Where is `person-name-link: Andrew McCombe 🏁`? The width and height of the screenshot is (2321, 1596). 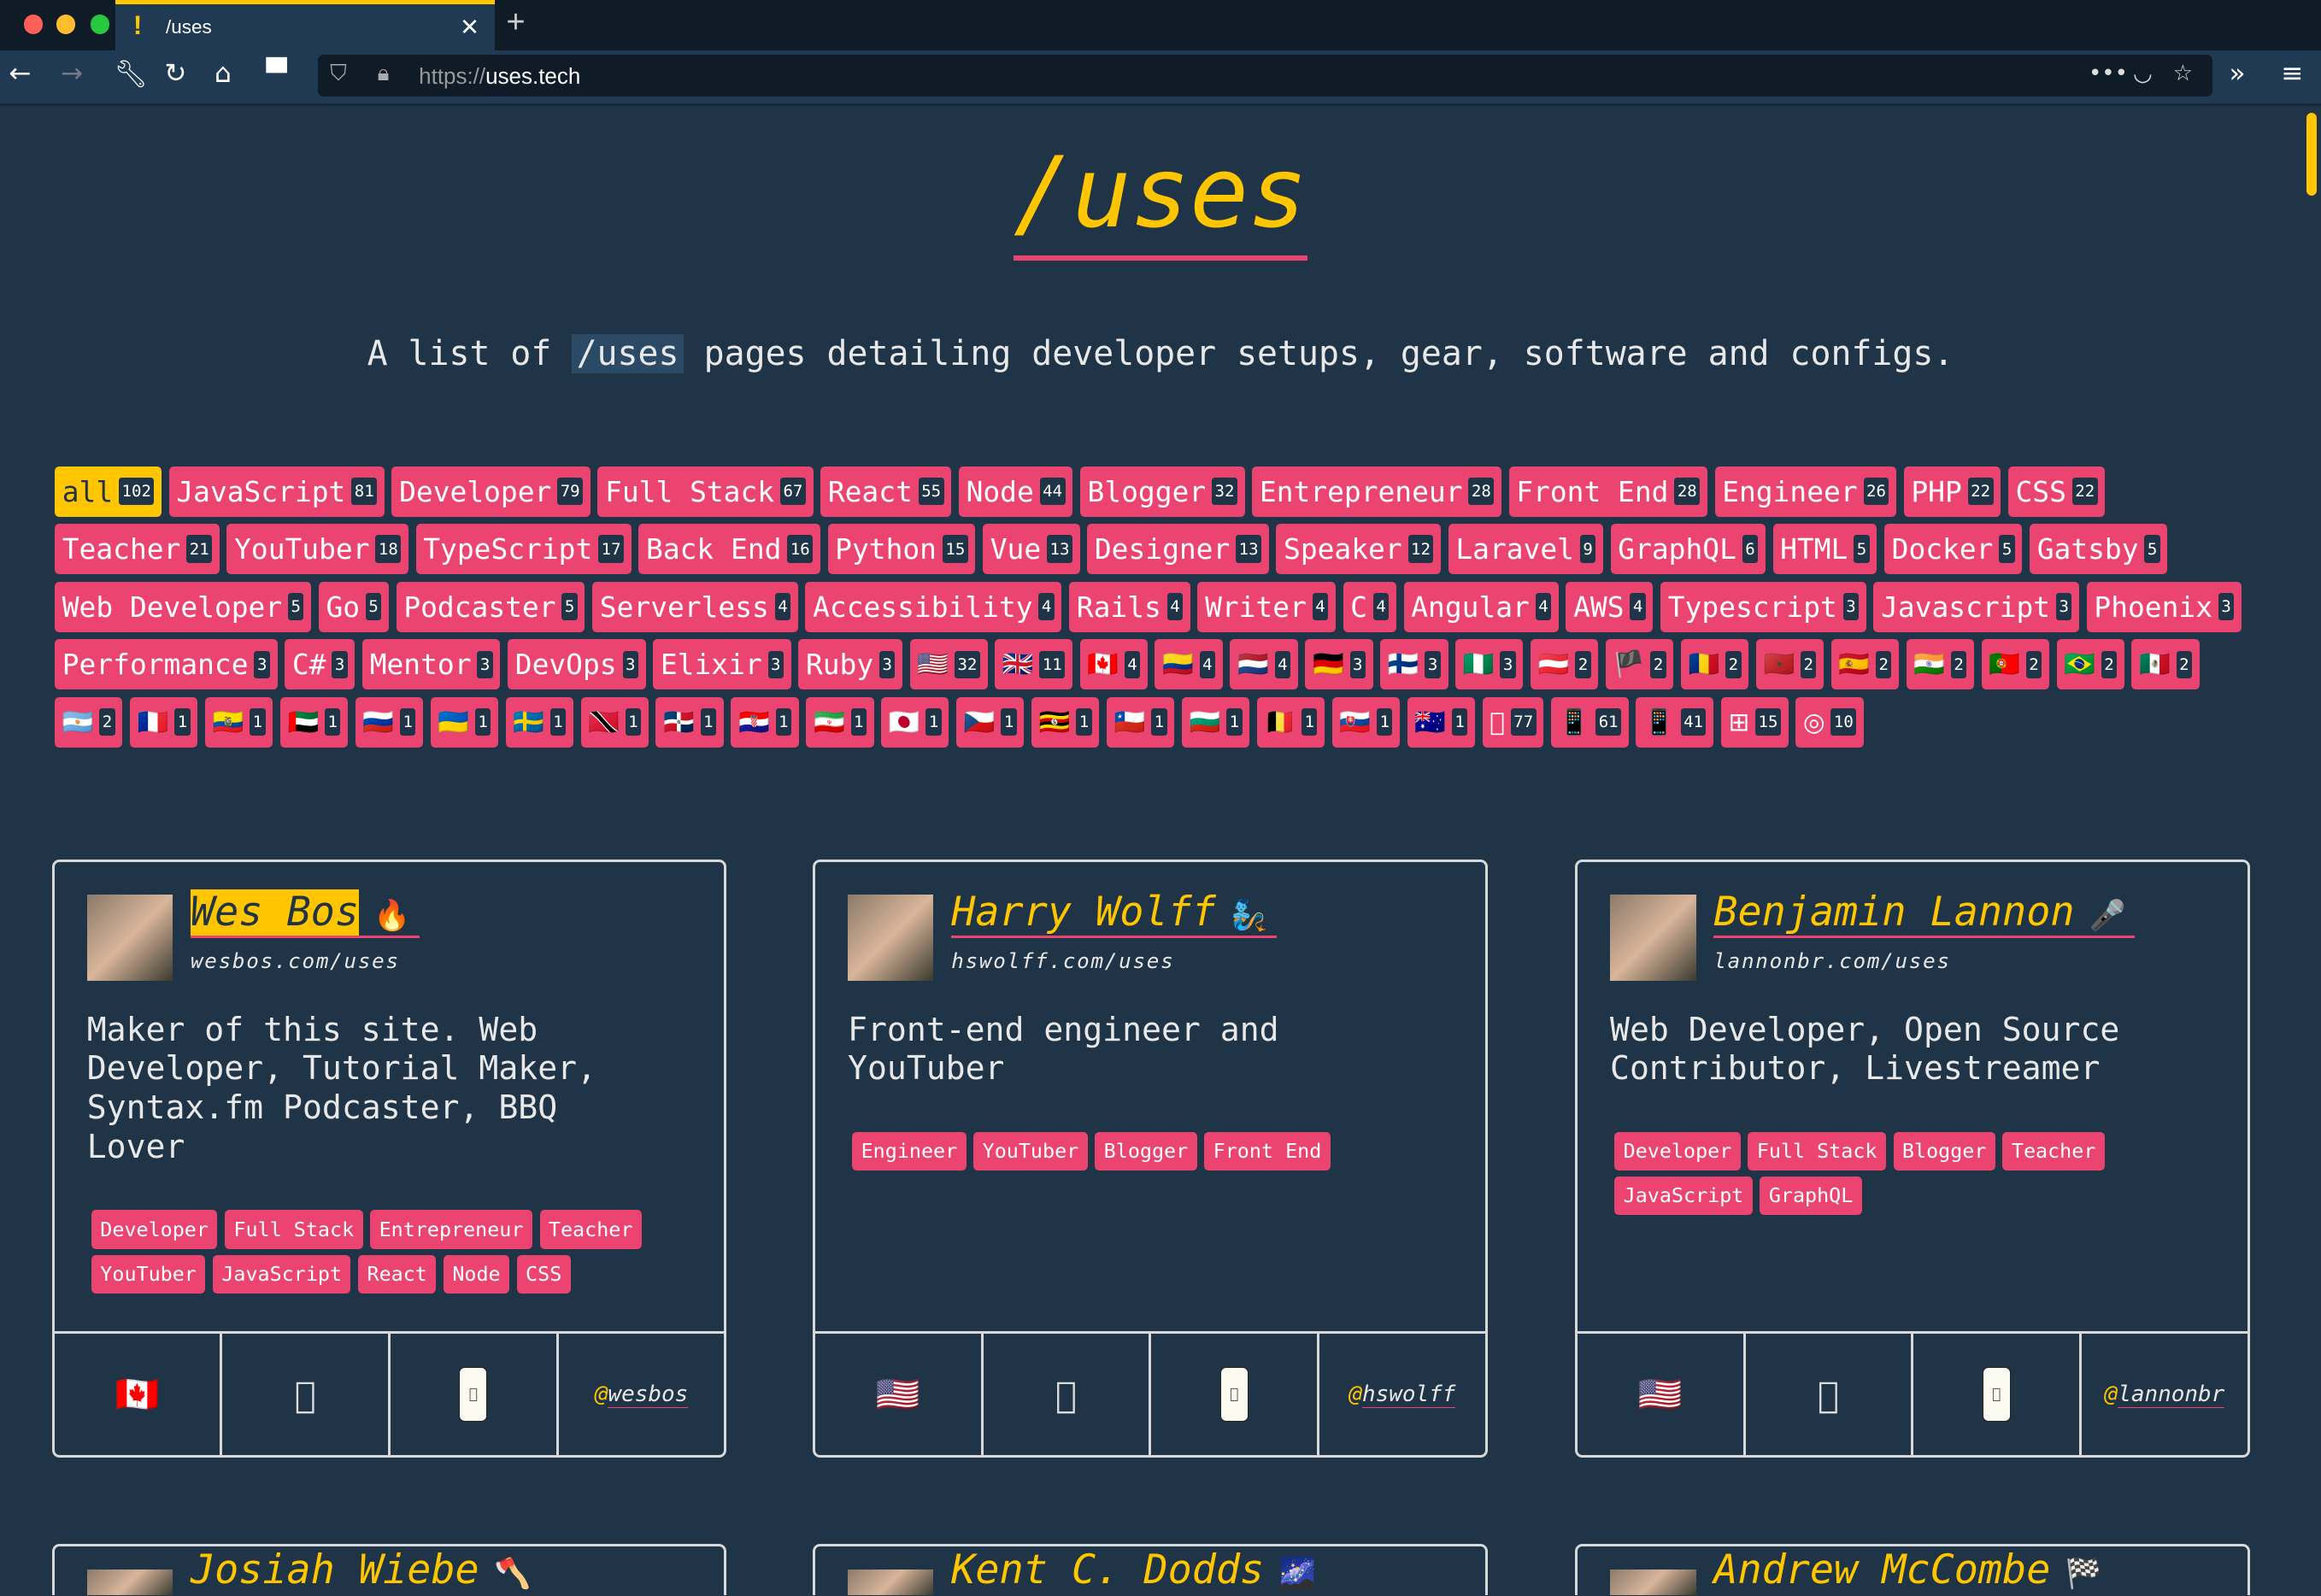
person-name-link: Andrew McCombe 🏁 is located at coordinates (1912, 1572).